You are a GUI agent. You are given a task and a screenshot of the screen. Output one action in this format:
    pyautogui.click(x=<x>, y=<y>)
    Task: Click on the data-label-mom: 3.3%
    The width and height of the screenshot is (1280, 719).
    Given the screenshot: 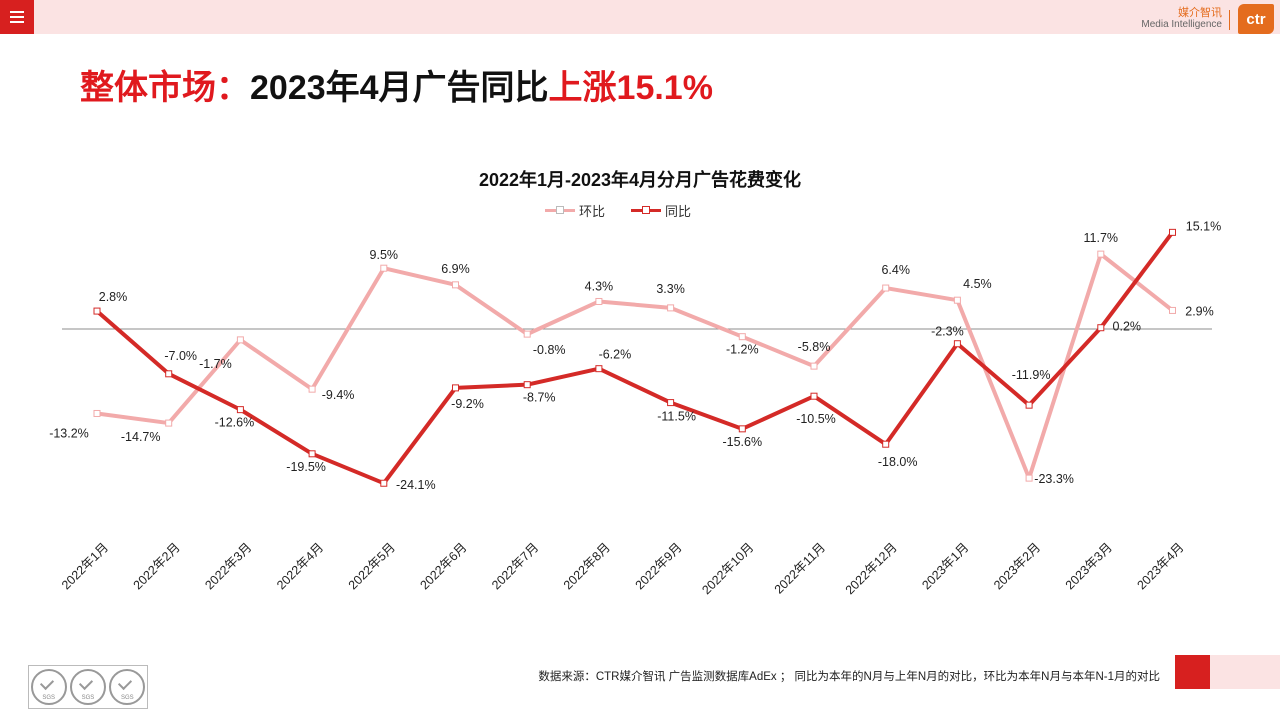 What is the action you would take?
    pyautogui.click(x=670, y=289)
    